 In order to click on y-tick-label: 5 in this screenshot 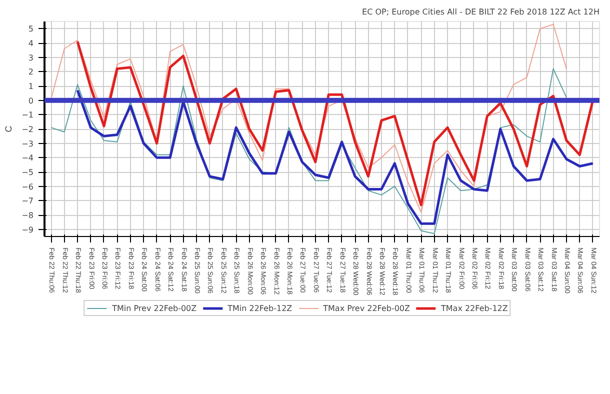, I will do `click(31, 29)`.